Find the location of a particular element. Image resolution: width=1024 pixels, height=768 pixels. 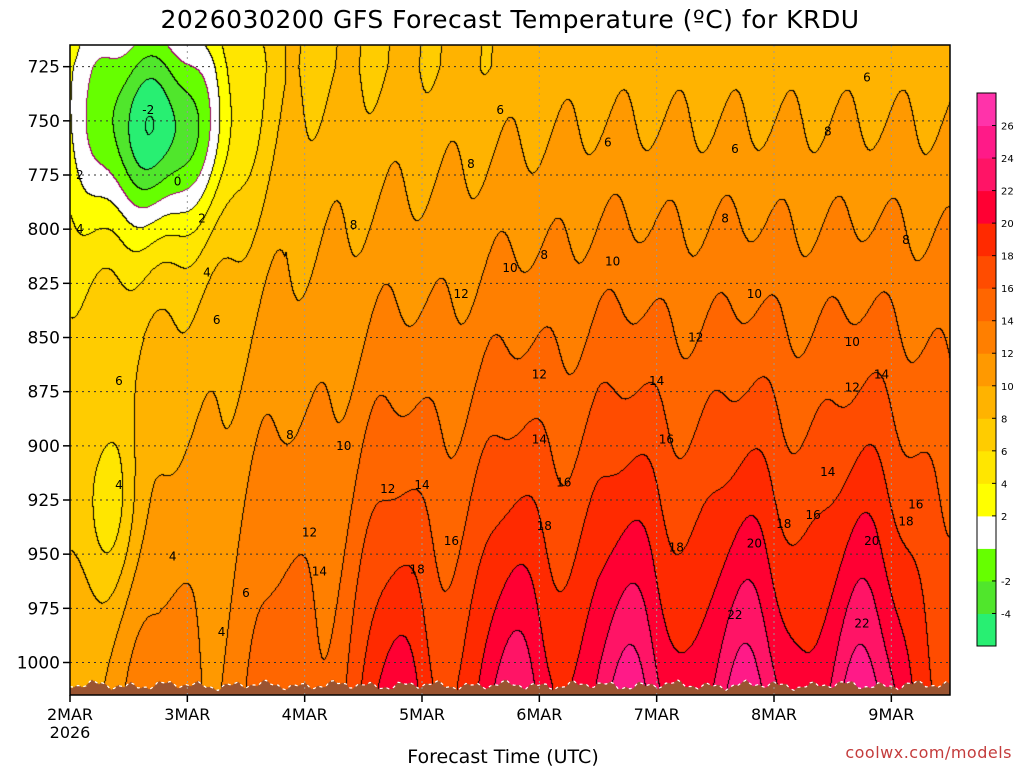

colorbar-tick-label: 6 is located at coordinates (1004, 452).